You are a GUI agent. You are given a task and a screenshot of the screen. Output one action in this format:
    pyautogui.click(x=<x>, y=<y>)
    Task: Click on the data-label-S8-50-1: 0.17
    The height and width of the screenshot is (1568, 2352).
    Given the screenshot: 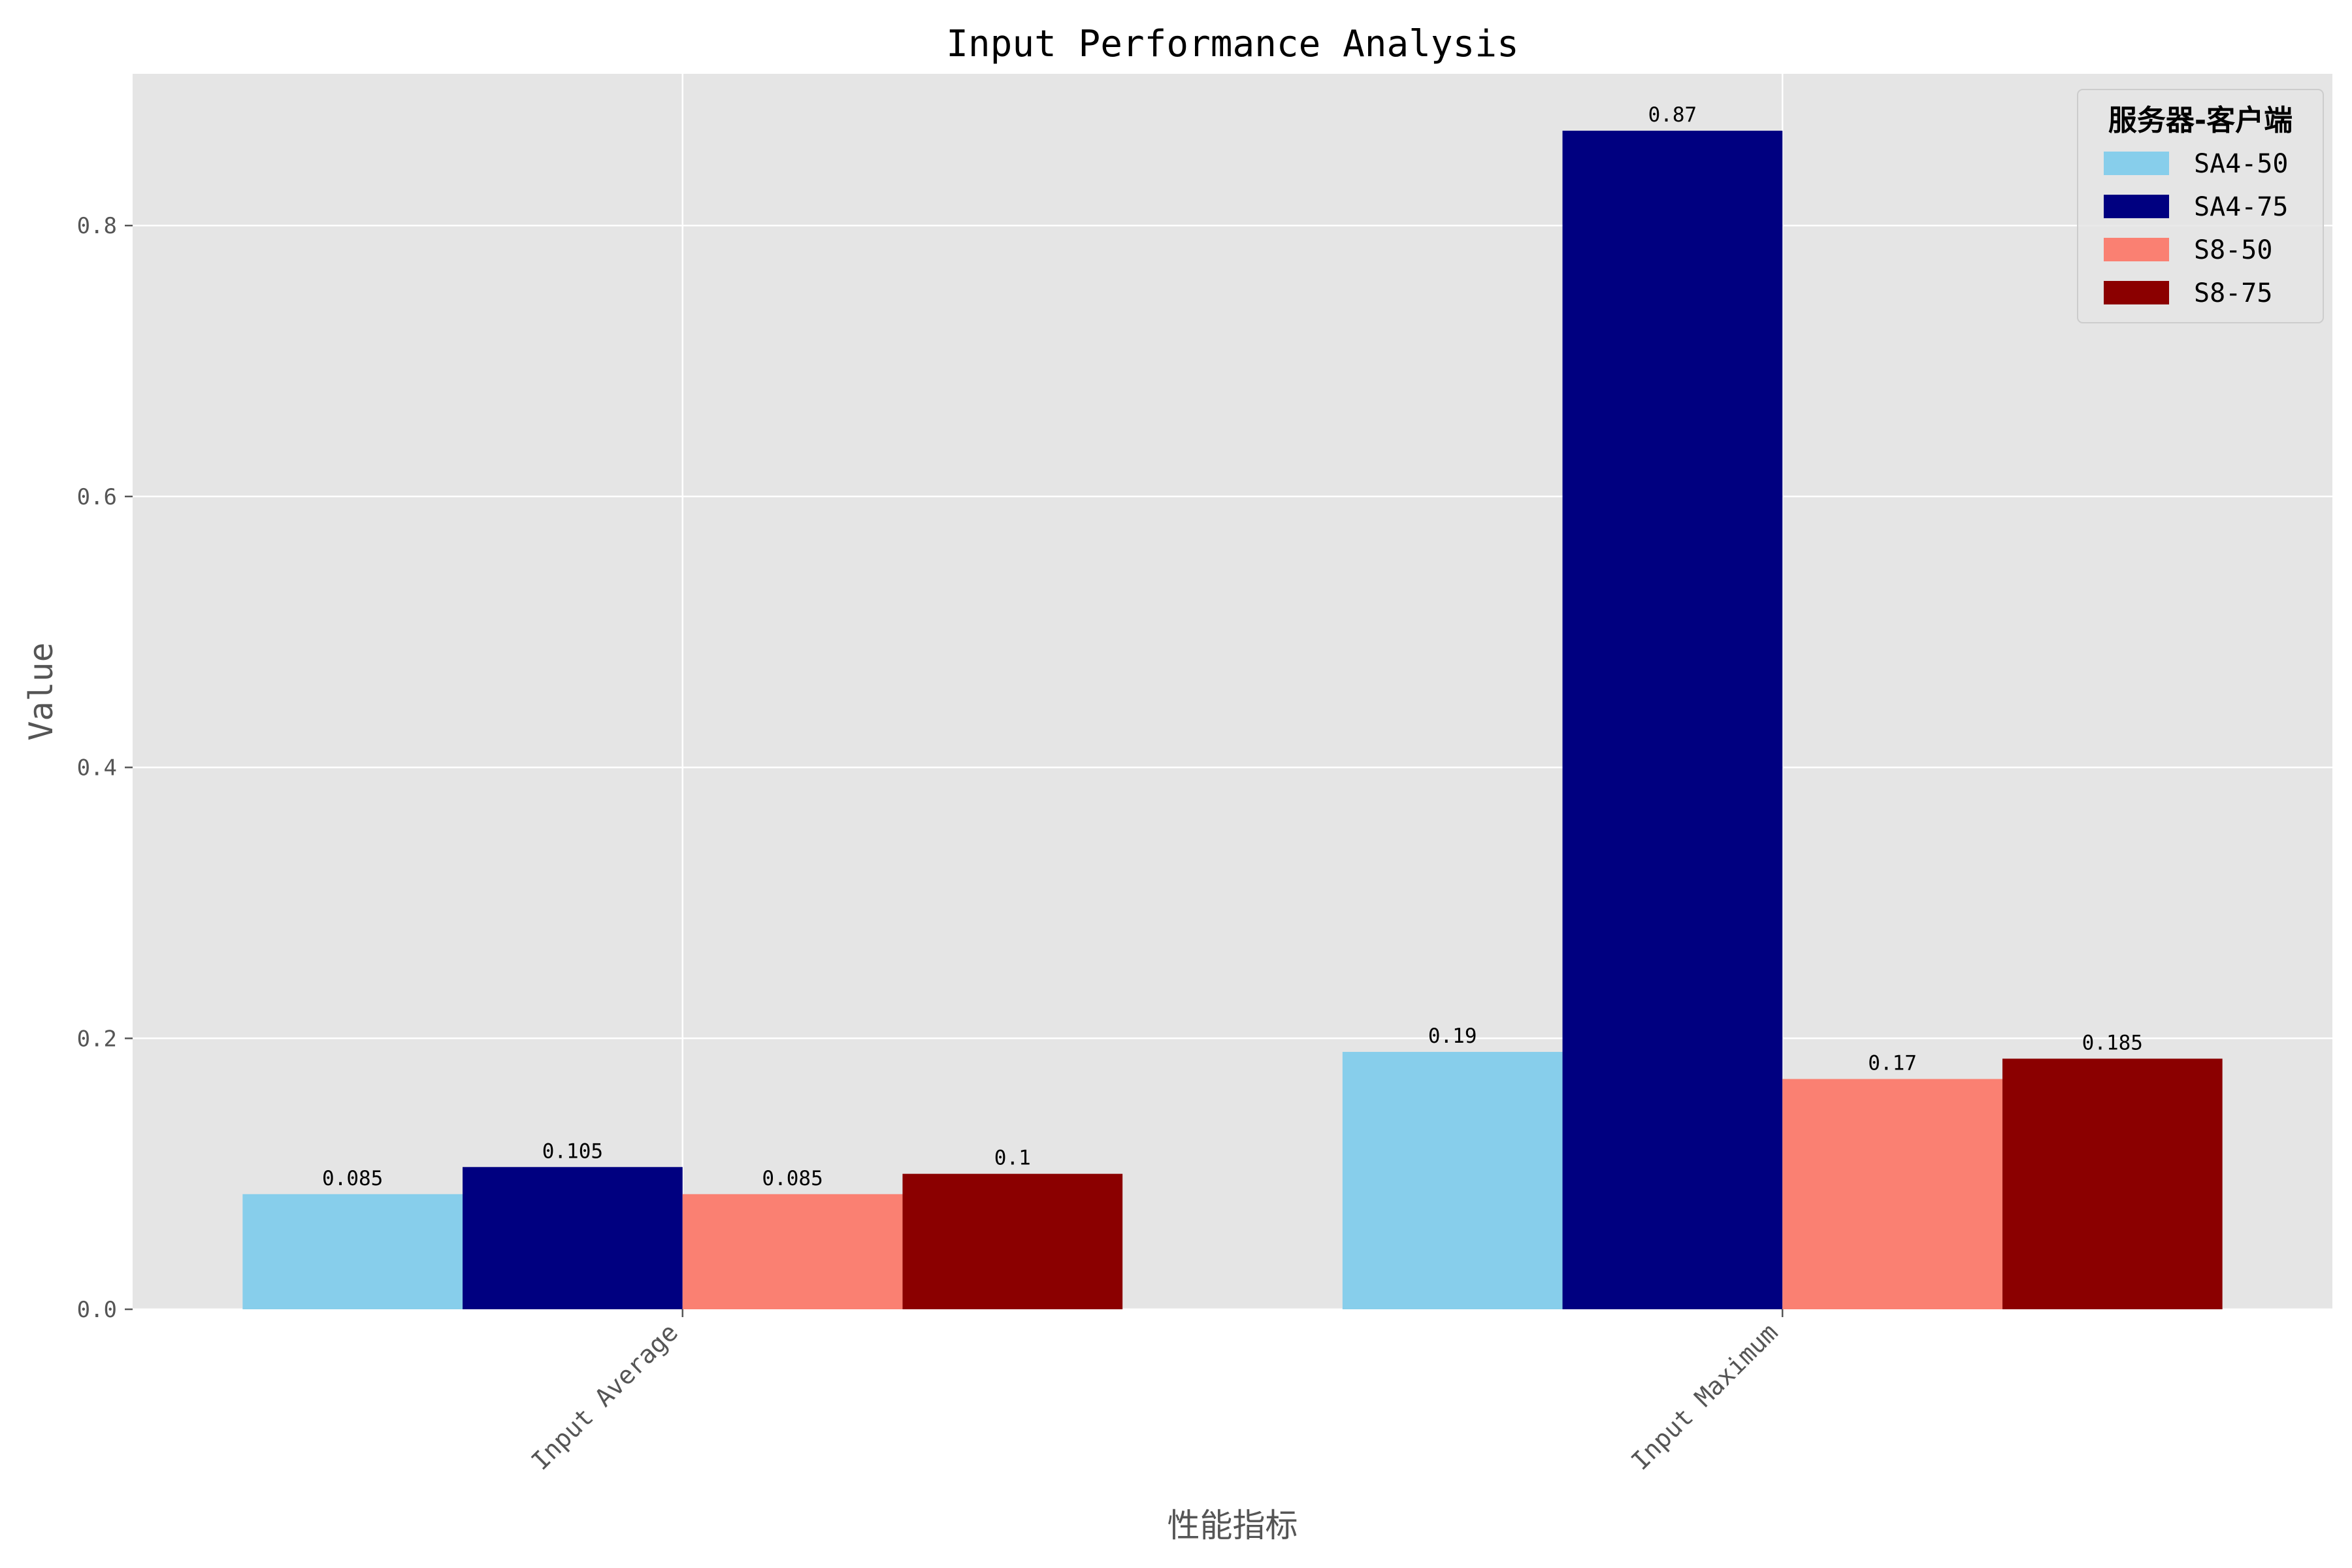 What is the action you would take?
    pyautogui.click(x=1892, y=1063)
    